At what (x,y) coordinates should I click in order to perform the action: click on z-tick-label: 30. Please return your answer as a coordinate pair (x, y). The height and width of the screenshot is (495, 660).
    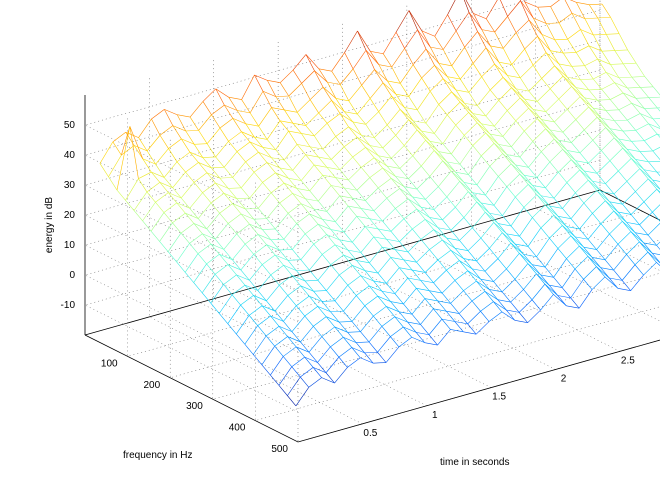
    Looking at the image, I should click on (70, 185).